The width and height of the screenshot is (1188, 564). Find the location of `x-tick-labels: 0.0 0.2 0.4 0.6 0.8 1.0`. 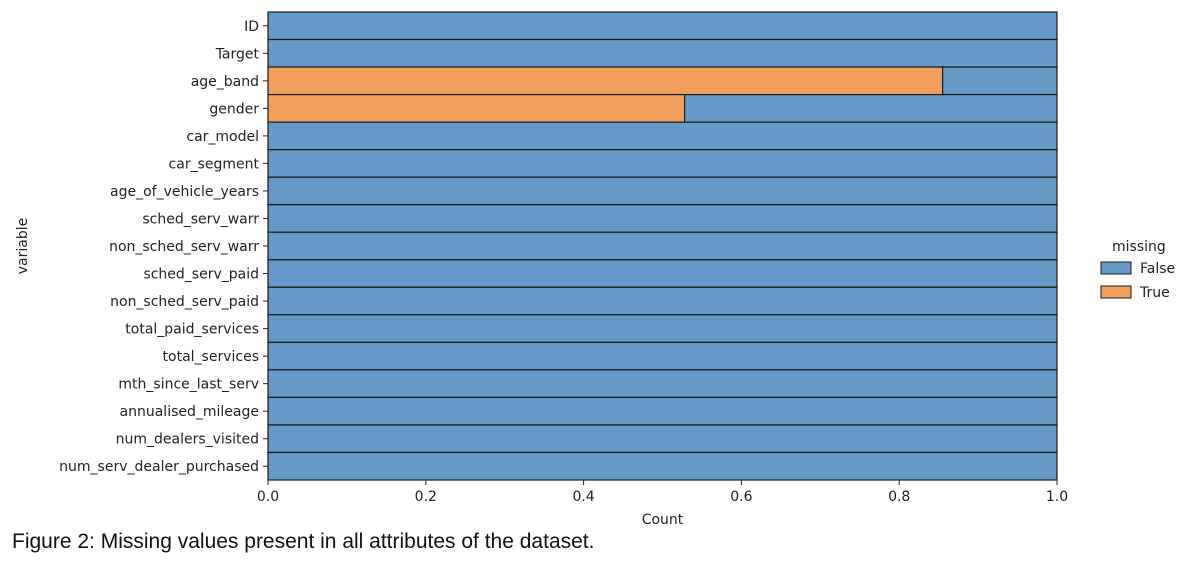

x-tick-labels: 0.0 0.2 0.4 0.6 0.8 1.0 is located at coordinates (662, 492).